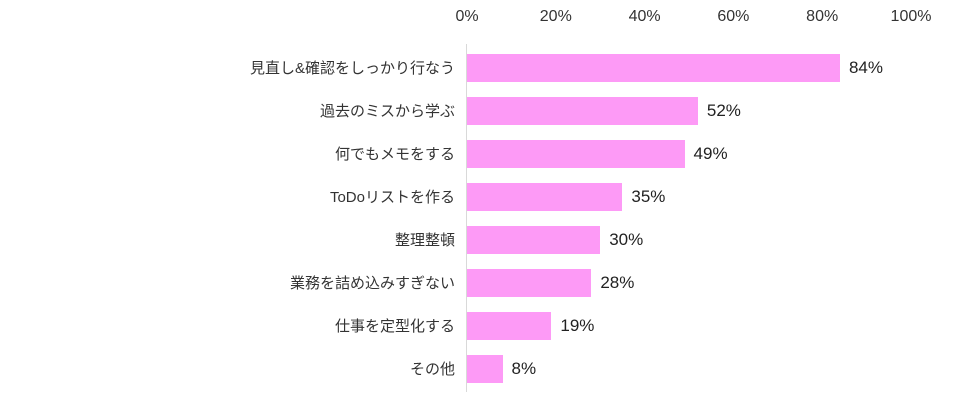 The image size is (956, 406). I want to click on value-label: 8%, so click(524, 368).